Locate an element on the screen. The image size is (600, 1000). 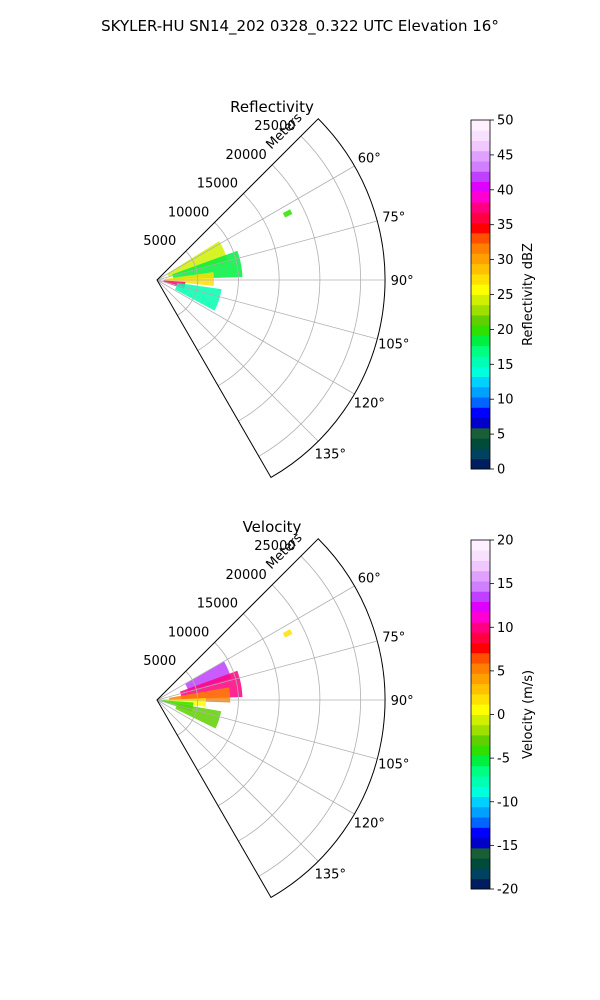
reflectivity-title: Reflectivity is located at coordinates (272, 107).